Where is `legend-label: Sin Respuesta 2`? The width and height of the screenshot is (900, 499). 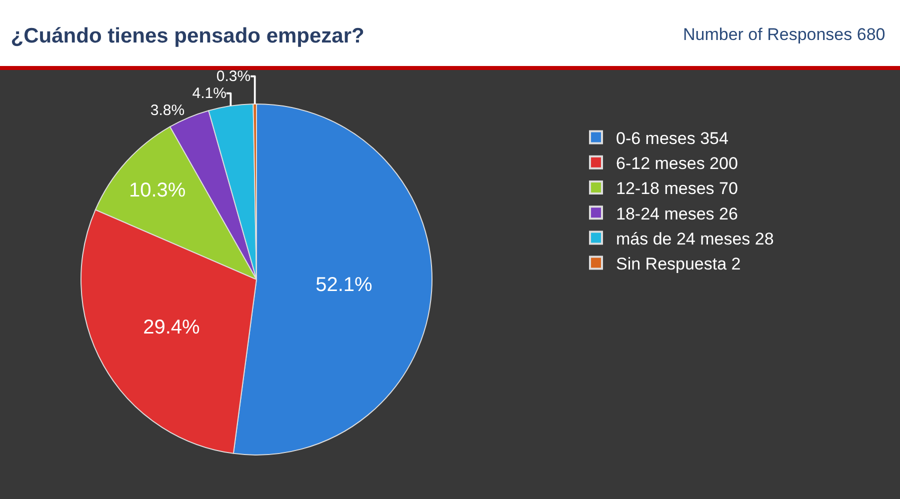 legend-label: Sin Respuesta 2 is located at coordinates (678, 264).